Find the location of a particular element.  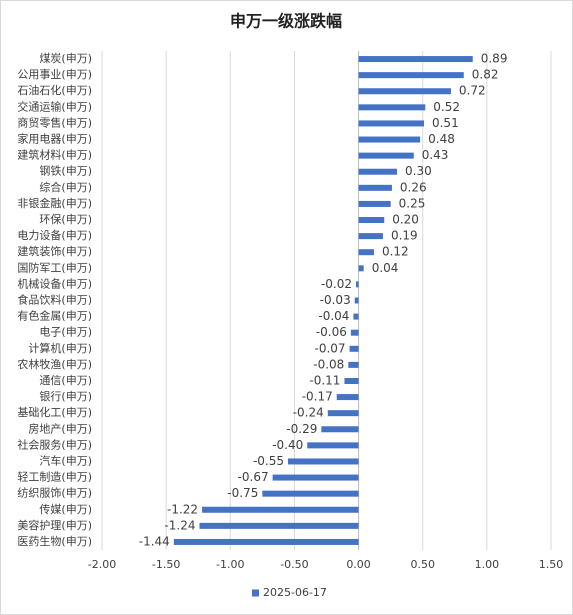

y-tick-label: 传媒(申万) is located at coordinates (65, 509).